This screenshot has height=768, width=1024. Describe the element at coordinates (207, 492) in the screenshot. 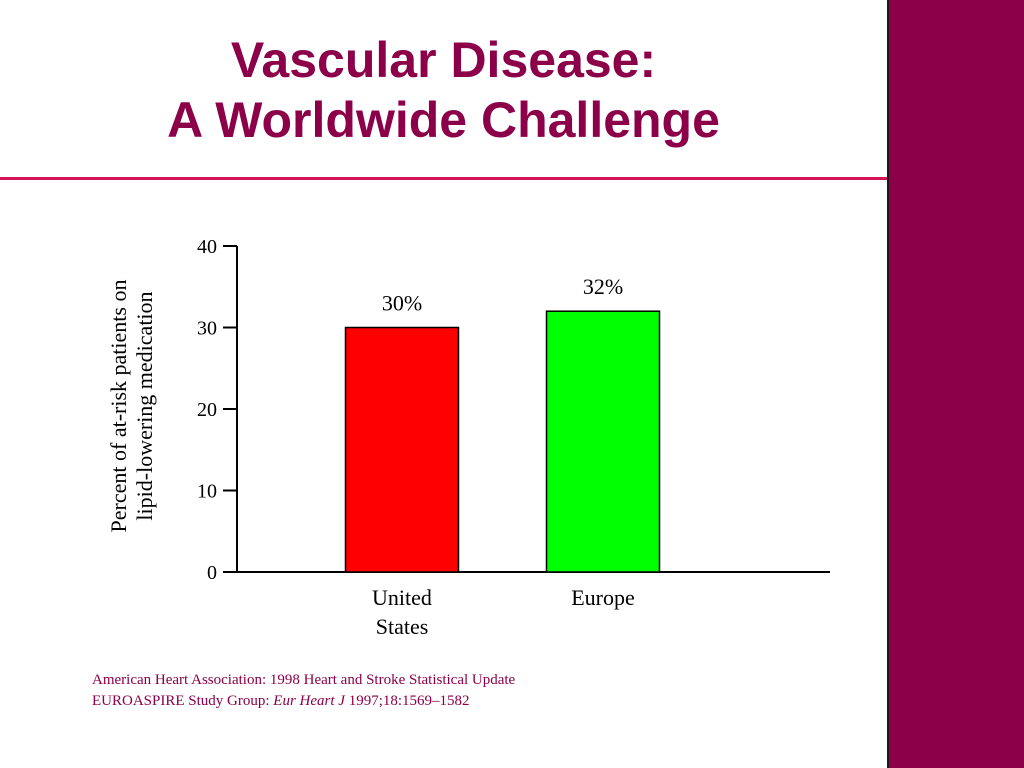

I see `y-tick-label-10: 10` at that location.